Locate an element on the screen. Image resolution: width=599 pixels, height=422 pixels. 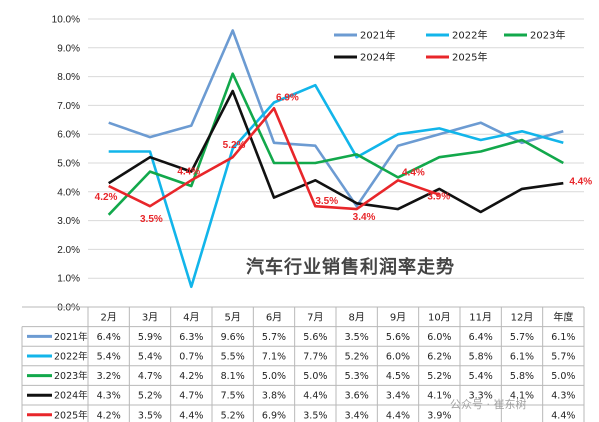
table-row-label: 2021年 is located at coordinates (71, 337).